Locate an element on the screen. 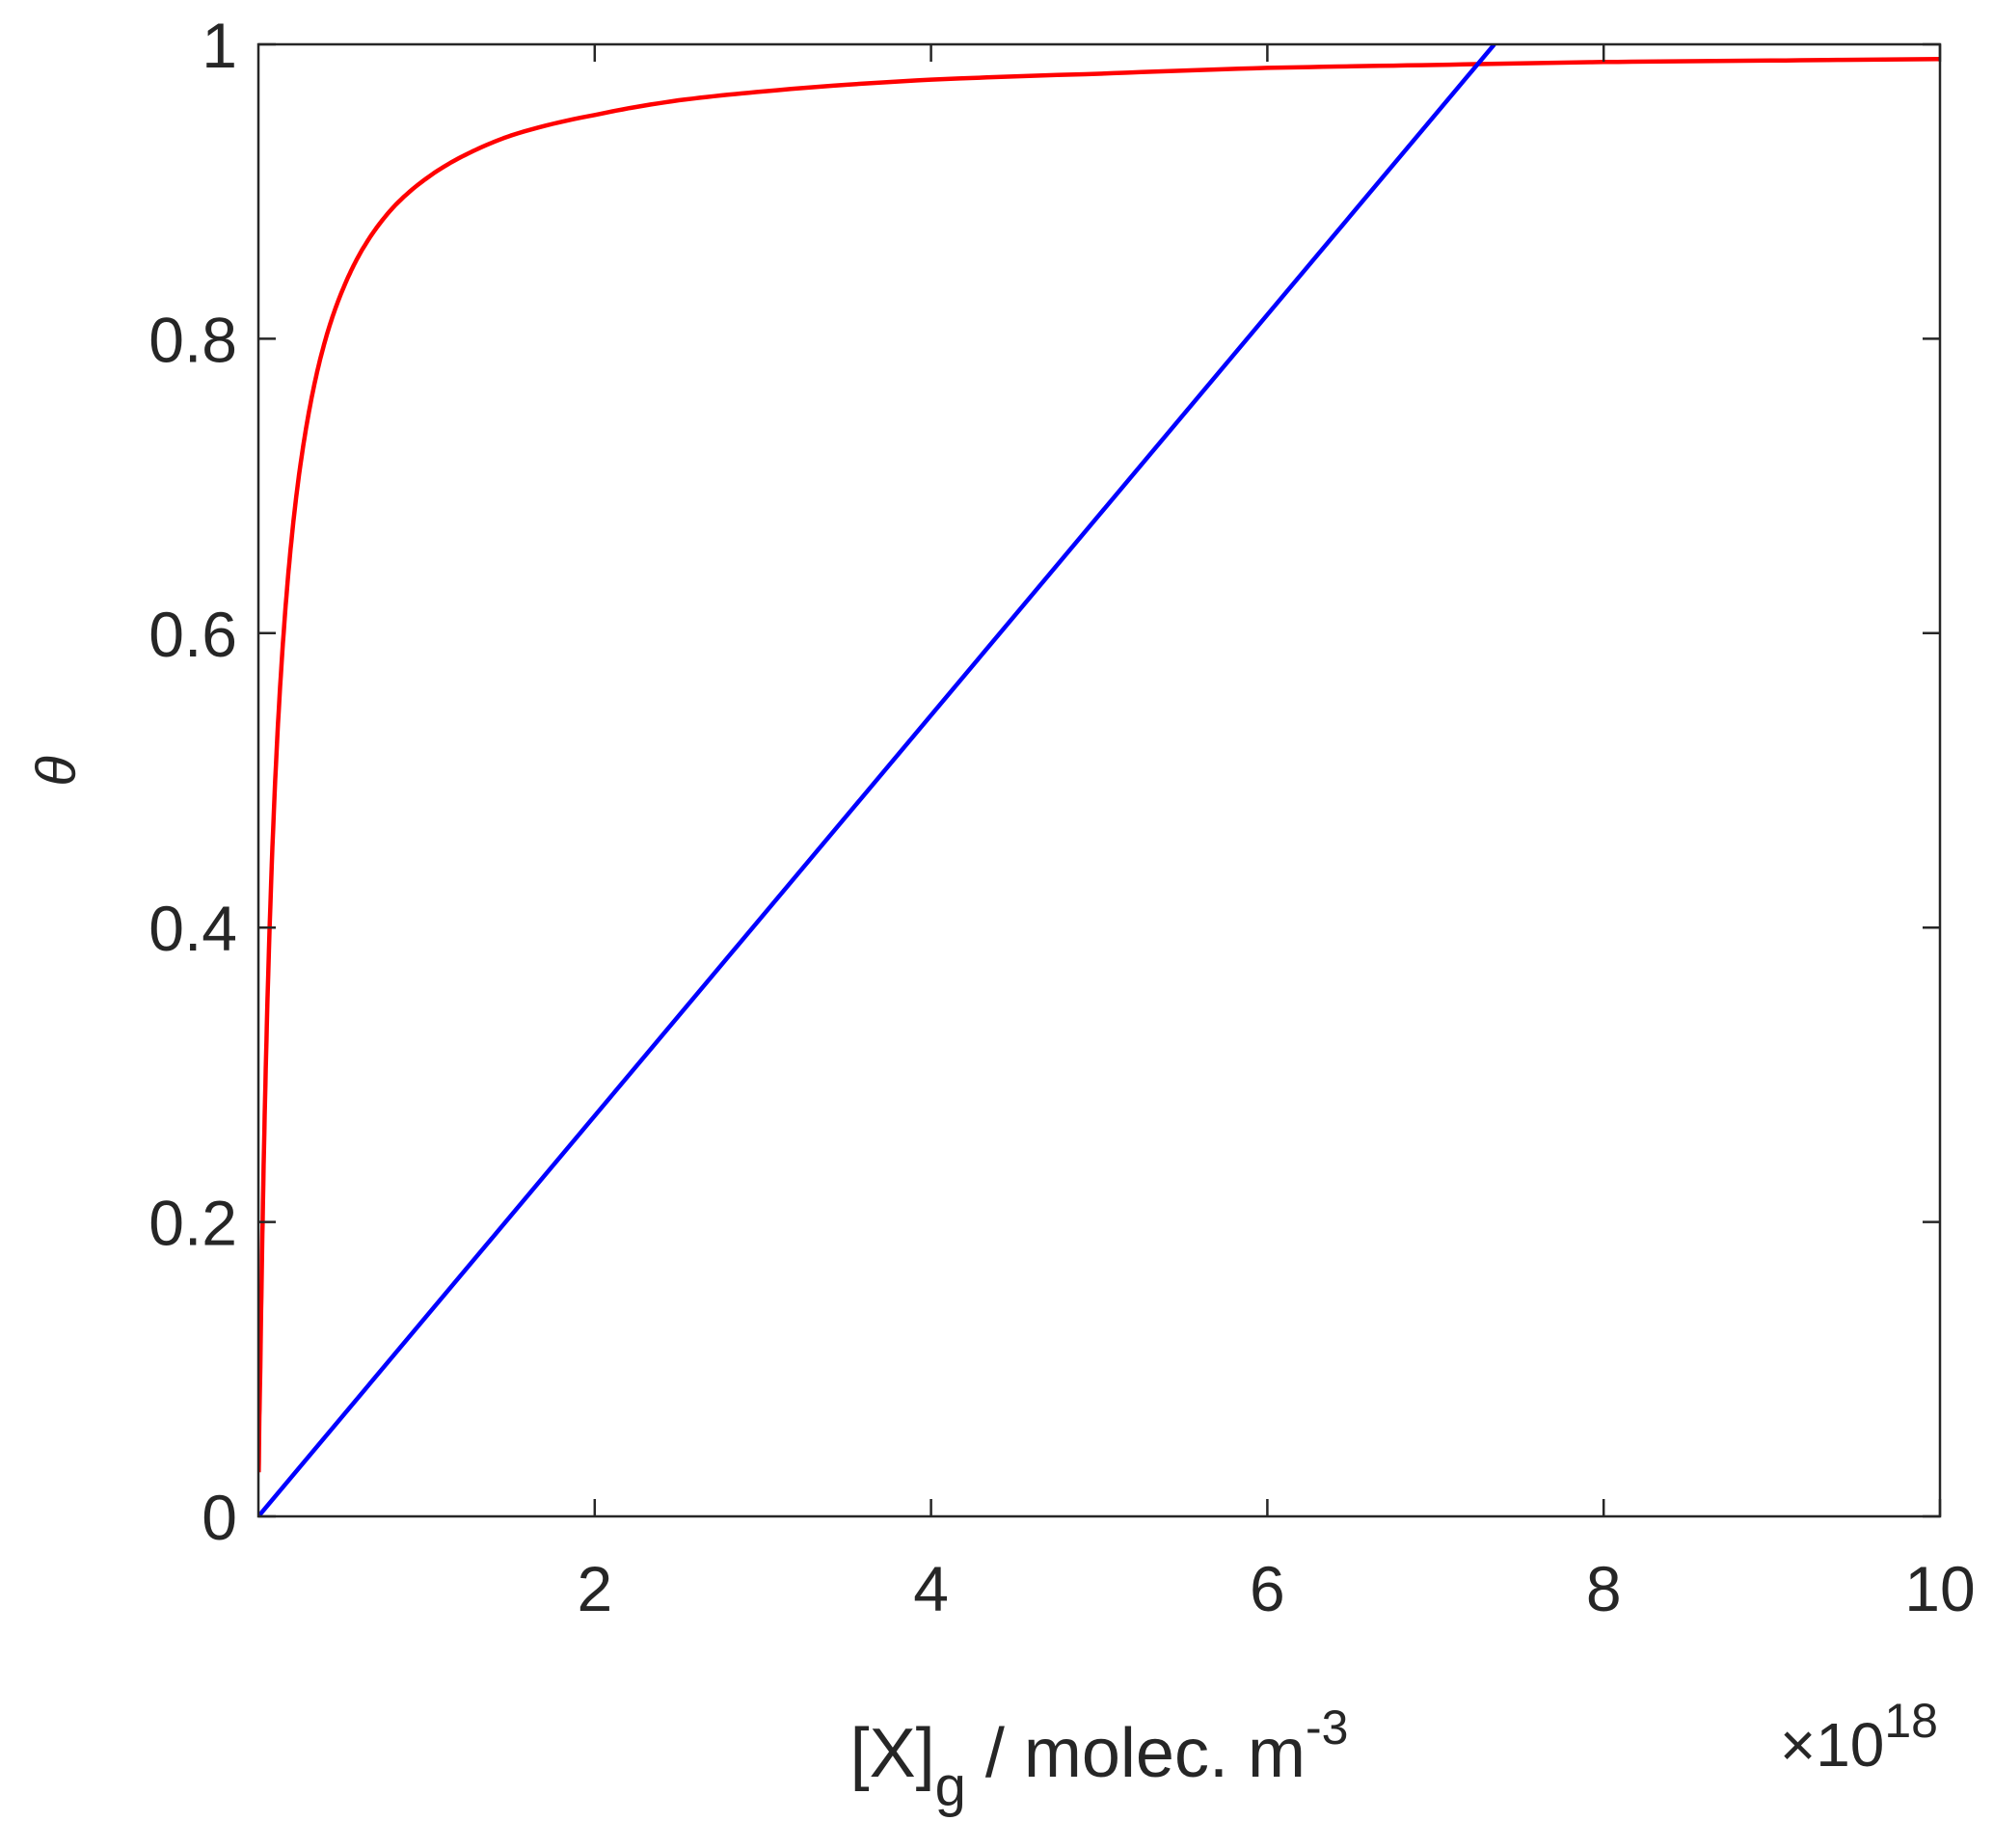 The width and height of the screenshot is (1993, 1848). y-tick-label: 0.2 is located at coordinates (192, 1224).